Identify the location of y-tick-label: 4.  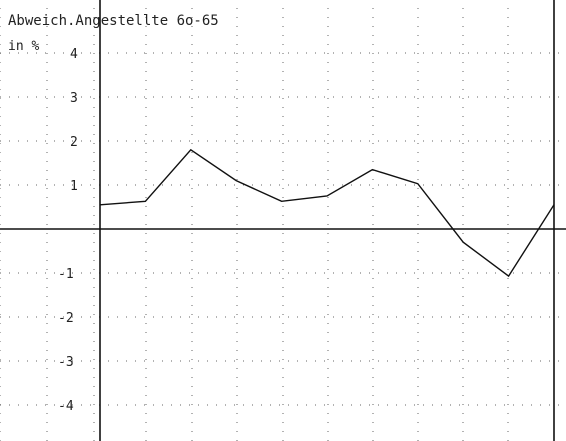
(74, 54).